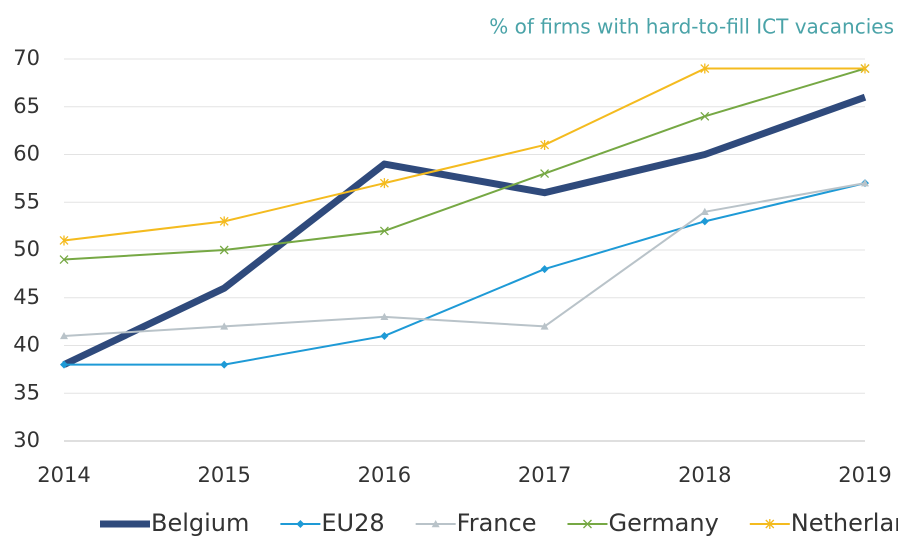  Describe the element at coordinates (26, 440) in the screenshot. I see `y-tick-label: 30` at that location.